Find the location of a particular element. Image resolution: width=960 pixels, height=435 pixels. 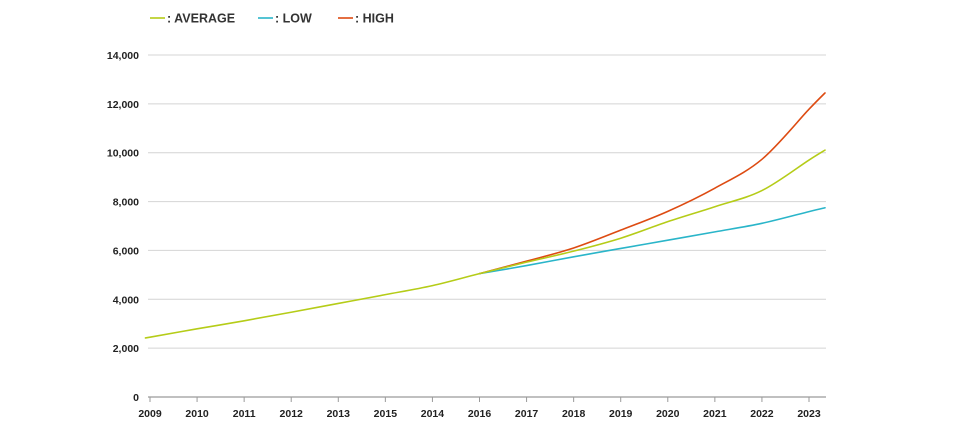

legend-item-low: : LOW is located at coordinates (285, 19).